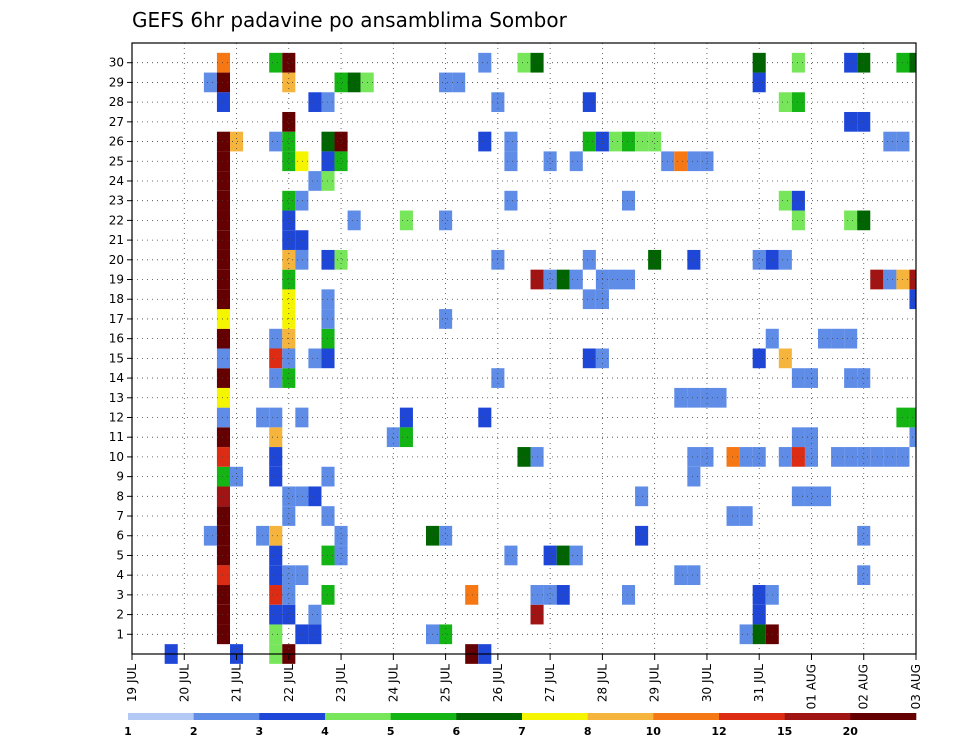 This screenshot has width=960, height=742. Describe the element at coordinates (759, 683) in the screenshot. I see `x-tick-label: 31 JUL` at that location.